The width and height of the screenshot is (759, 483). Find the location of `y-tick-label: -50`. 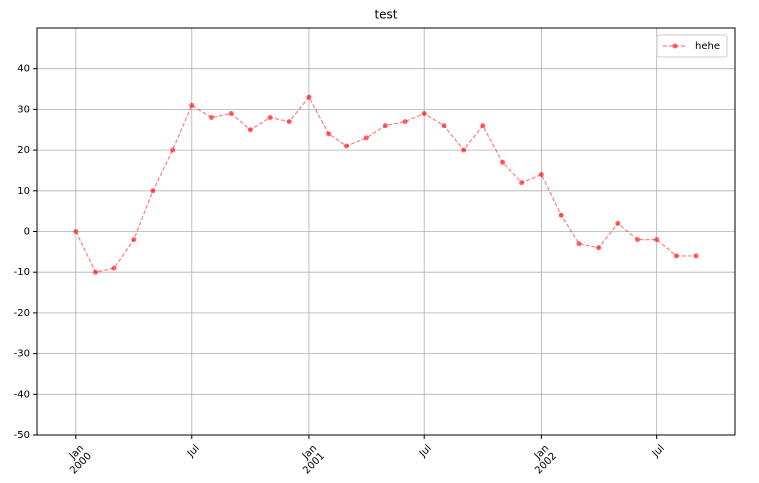

y-tick-label: -50 is located at coordinates (22, 435).